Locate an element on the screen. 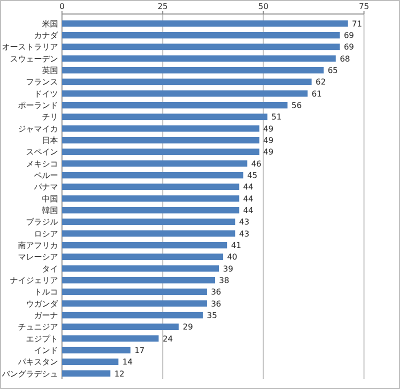 The width and height of the screenshot is (400, 389). y-tick-label: バングラデシュ is located at coordinates (29, 373).